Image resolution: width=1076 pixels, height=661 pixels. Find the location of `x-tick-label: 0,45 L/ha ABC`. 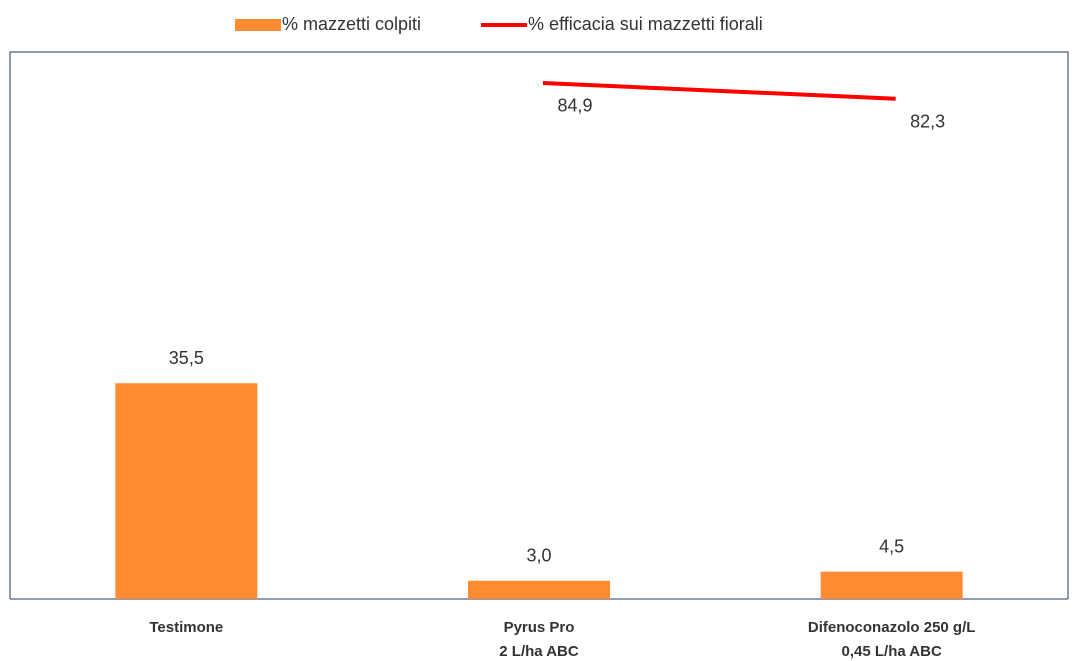

x-tick-label: 0,45 L/ha ABC is located at coordinates (892, 651).